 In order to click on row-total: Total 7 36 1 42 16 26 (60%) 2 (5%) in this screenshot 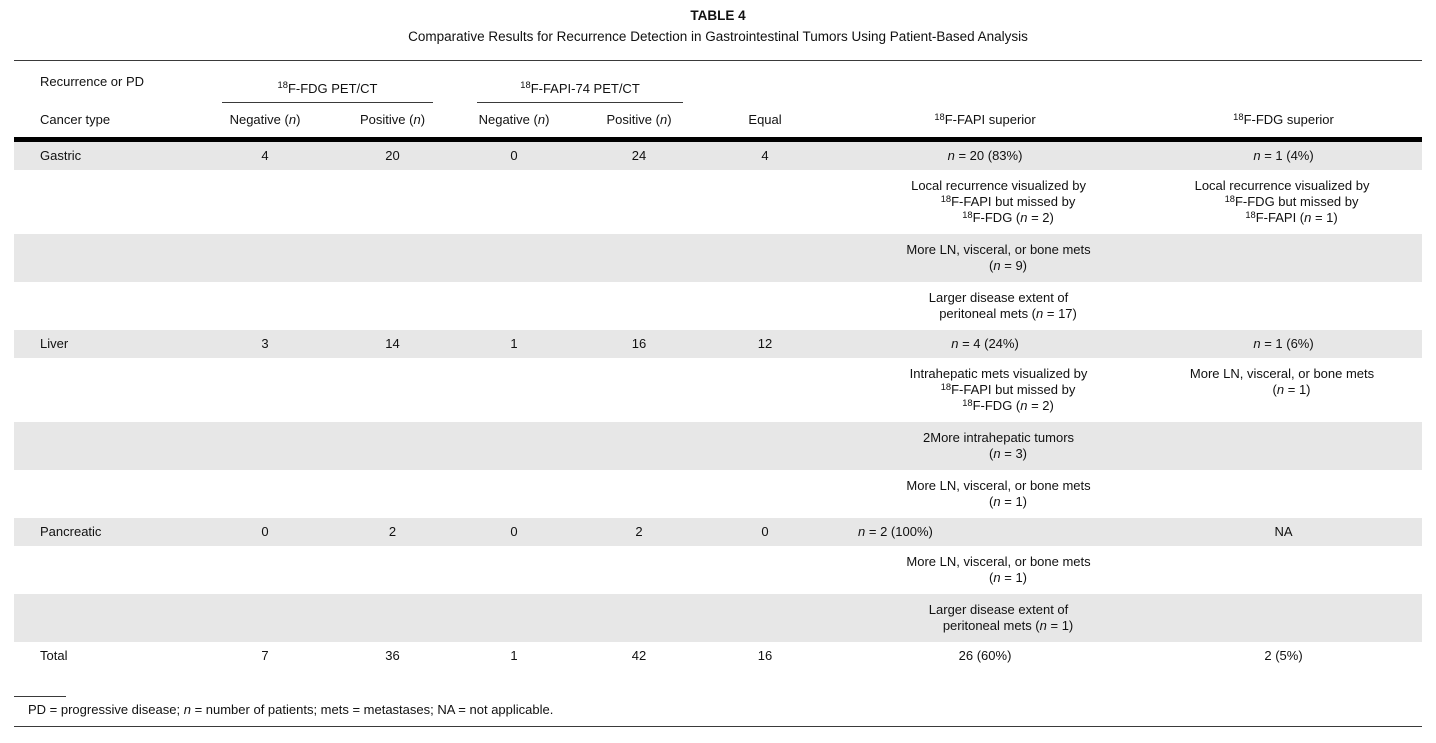, I will do `click(718, 656)`.